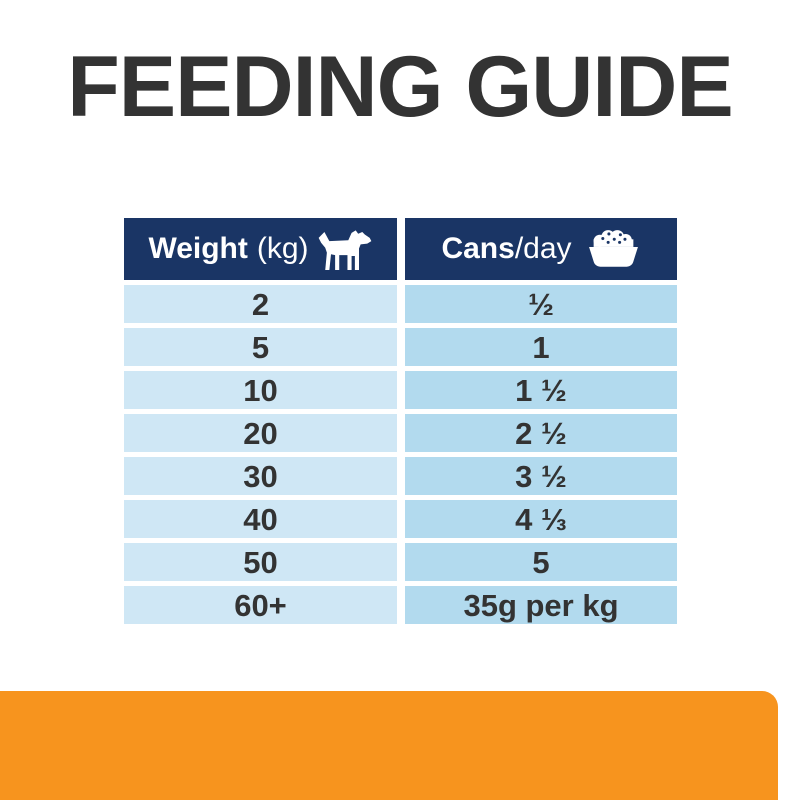 The width and height of the screenshot is (800, 800). What do you see at coordinates (198, 248) in the screenshot?
I see `weight-header-label: Weight` at bounding box center [198, 248].